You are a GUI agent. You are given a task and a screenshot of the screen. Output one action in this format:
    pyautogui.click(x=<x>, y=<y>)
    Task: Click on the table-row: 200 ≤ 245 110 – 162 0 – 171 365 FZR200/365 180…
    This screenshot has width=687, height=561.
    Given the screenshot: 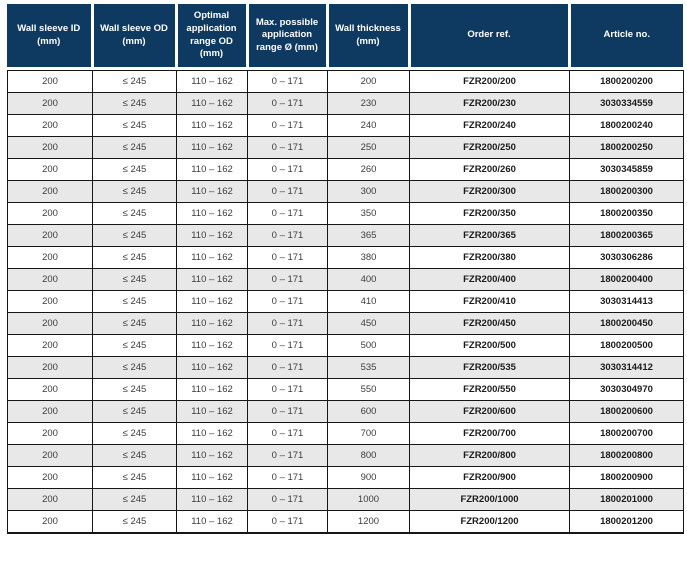 What is the action you would take?
    pyautogui.click(x=345, y=235)
    